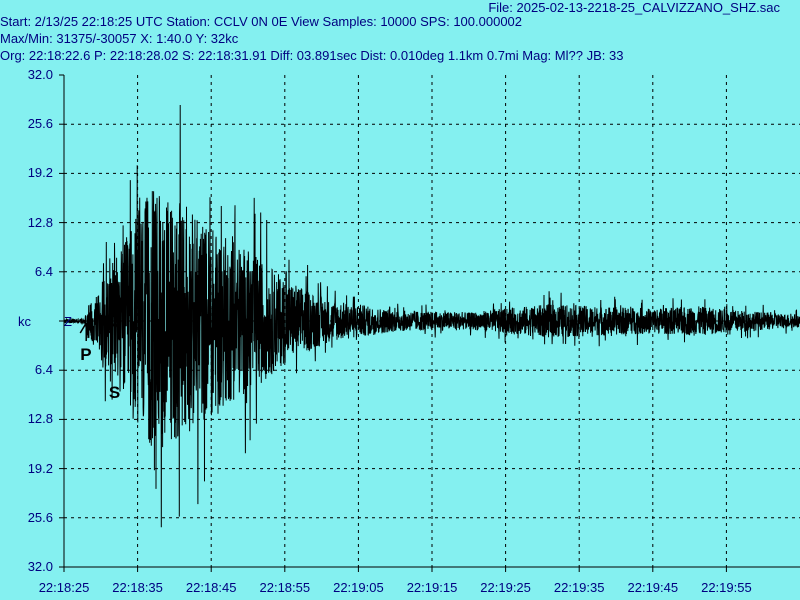  I want to click on x-tick-label: 22:19:05, so click(358, 587).